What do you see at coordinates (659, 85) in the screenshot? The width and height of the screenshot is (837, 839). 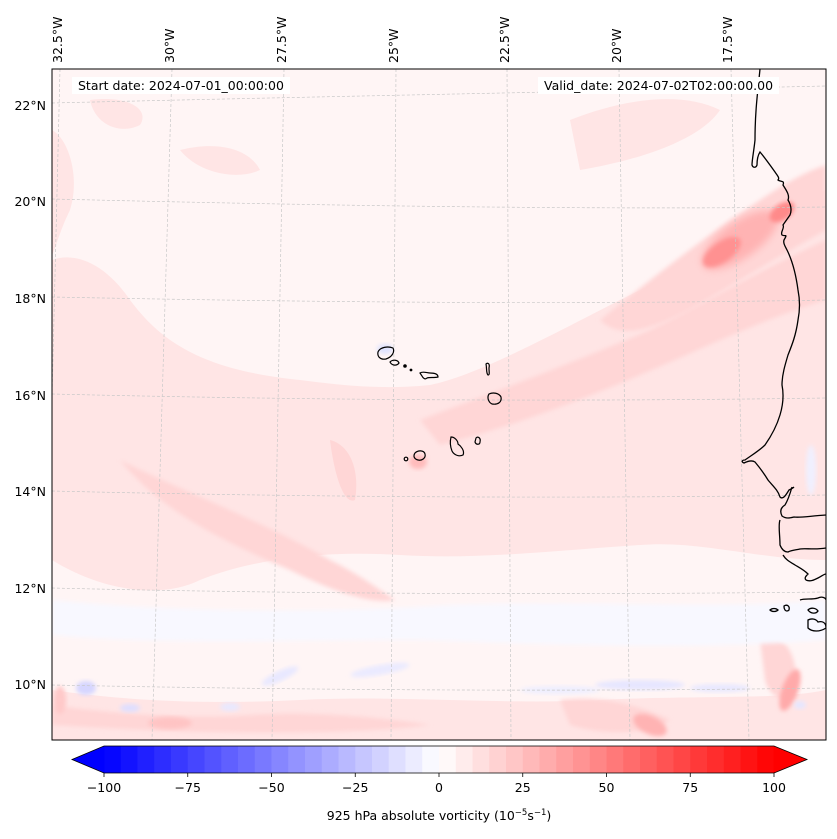 I see `valid-date-label: Valid_date: 2024-07-02T02:00:00.00` at bounding box center [659, 85].